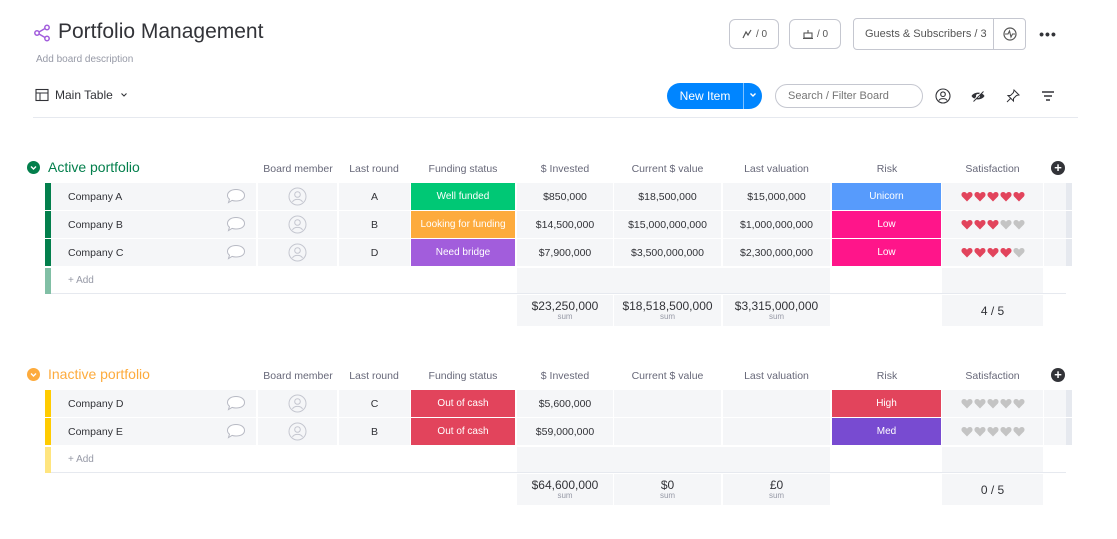 Image resolution: width=1117 pixels, height=539 pixels. Describe the element at coordinates (667, 196) in the screenshot. I see `current-value-cell: $18,500,000` at that location.